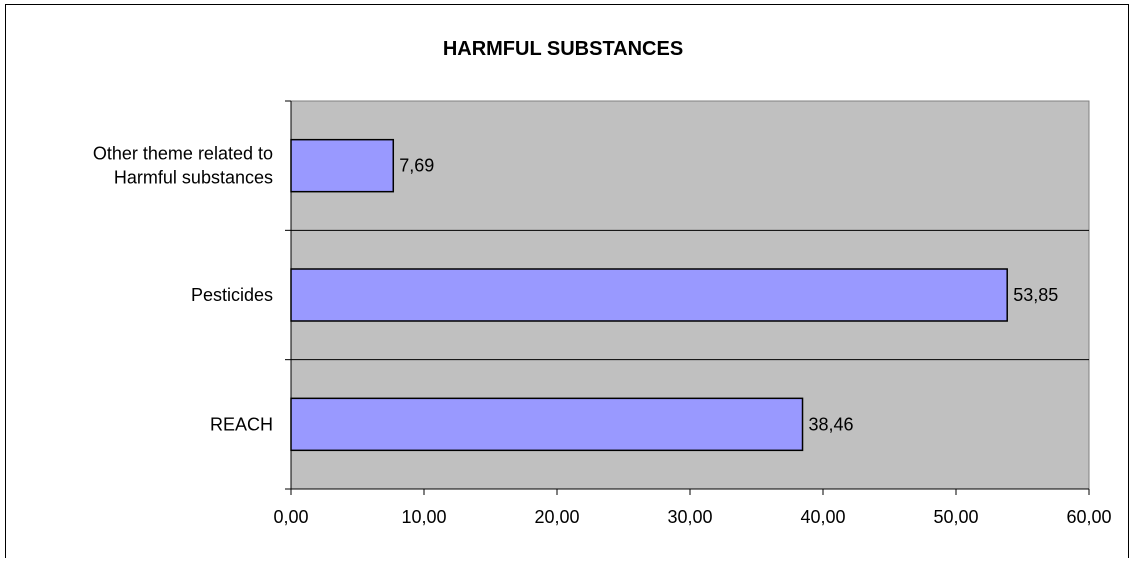 This screenshot has width=1134, height=562. I want to click on category-label-line: Other theme related to, so click(183, 154).